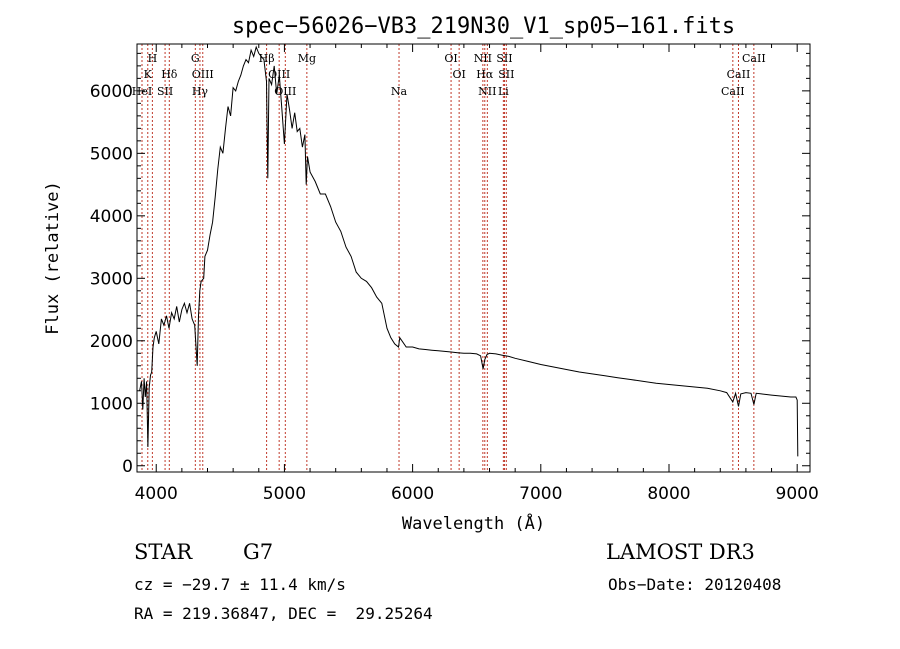  Describe the element at coordinates (695, 584) in the screenshot. I see `observation-date: Obs−Date: 20120408` at that location.